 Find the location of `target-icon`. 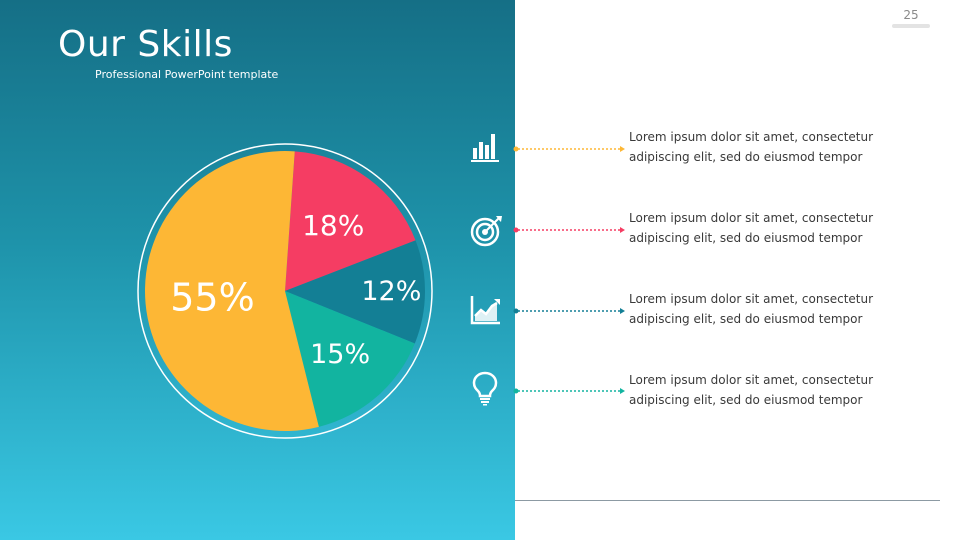

target-icon is located at coordinates (486, 231).